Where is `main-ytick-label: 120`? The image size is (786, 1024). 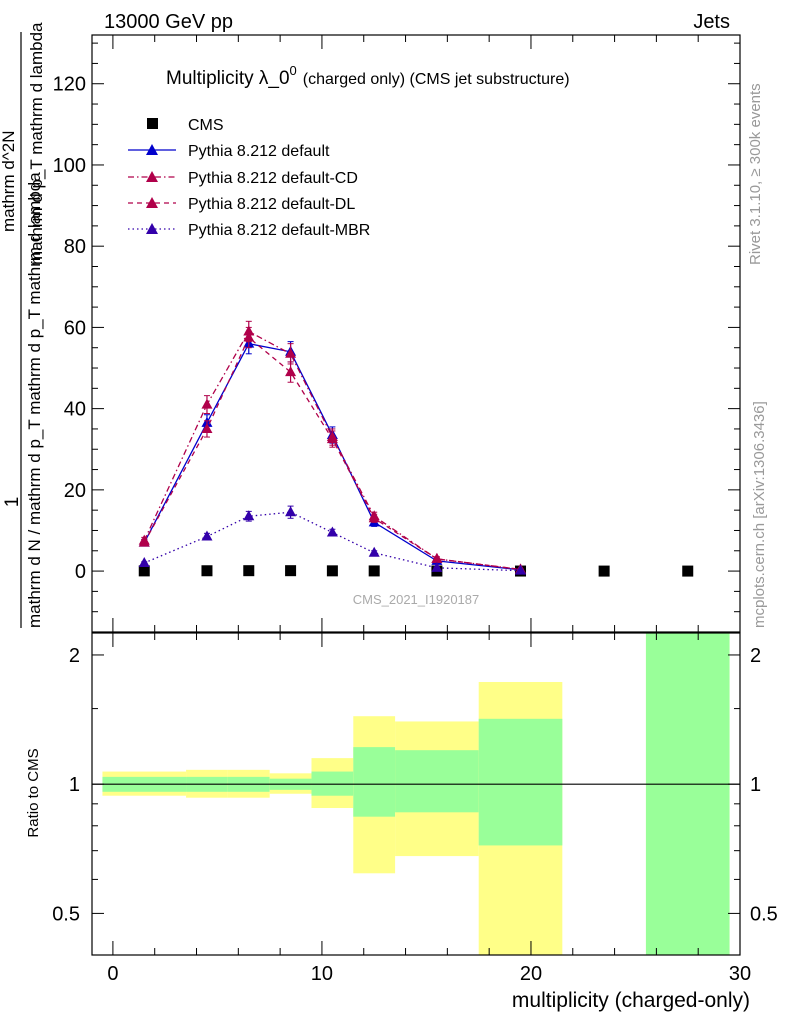 main-ytick-label: 120 is located at coordinates (69, 85).